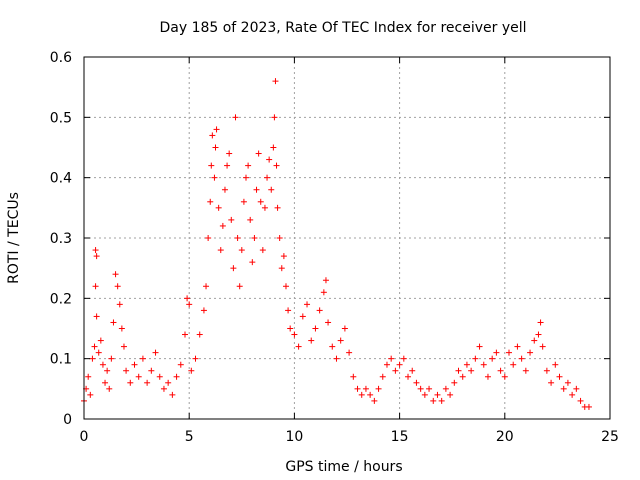 This screenshot has height=480, width=640. Describe the element at coordinates (61, 239) in the screenshot. I see `y-tick-label: 0.3` at that location.